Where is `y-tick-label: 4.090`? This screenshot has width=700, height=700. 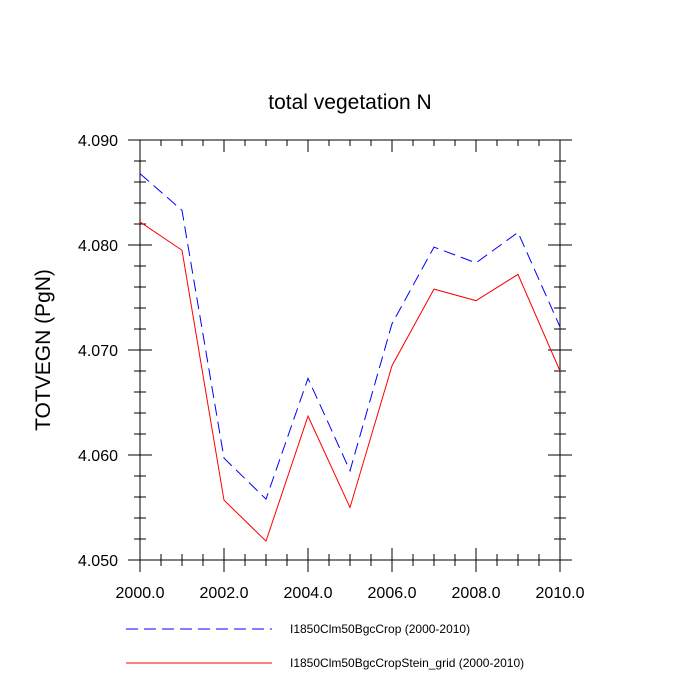
y-tick-label: 4.090 is located at coordinates (98, 141).